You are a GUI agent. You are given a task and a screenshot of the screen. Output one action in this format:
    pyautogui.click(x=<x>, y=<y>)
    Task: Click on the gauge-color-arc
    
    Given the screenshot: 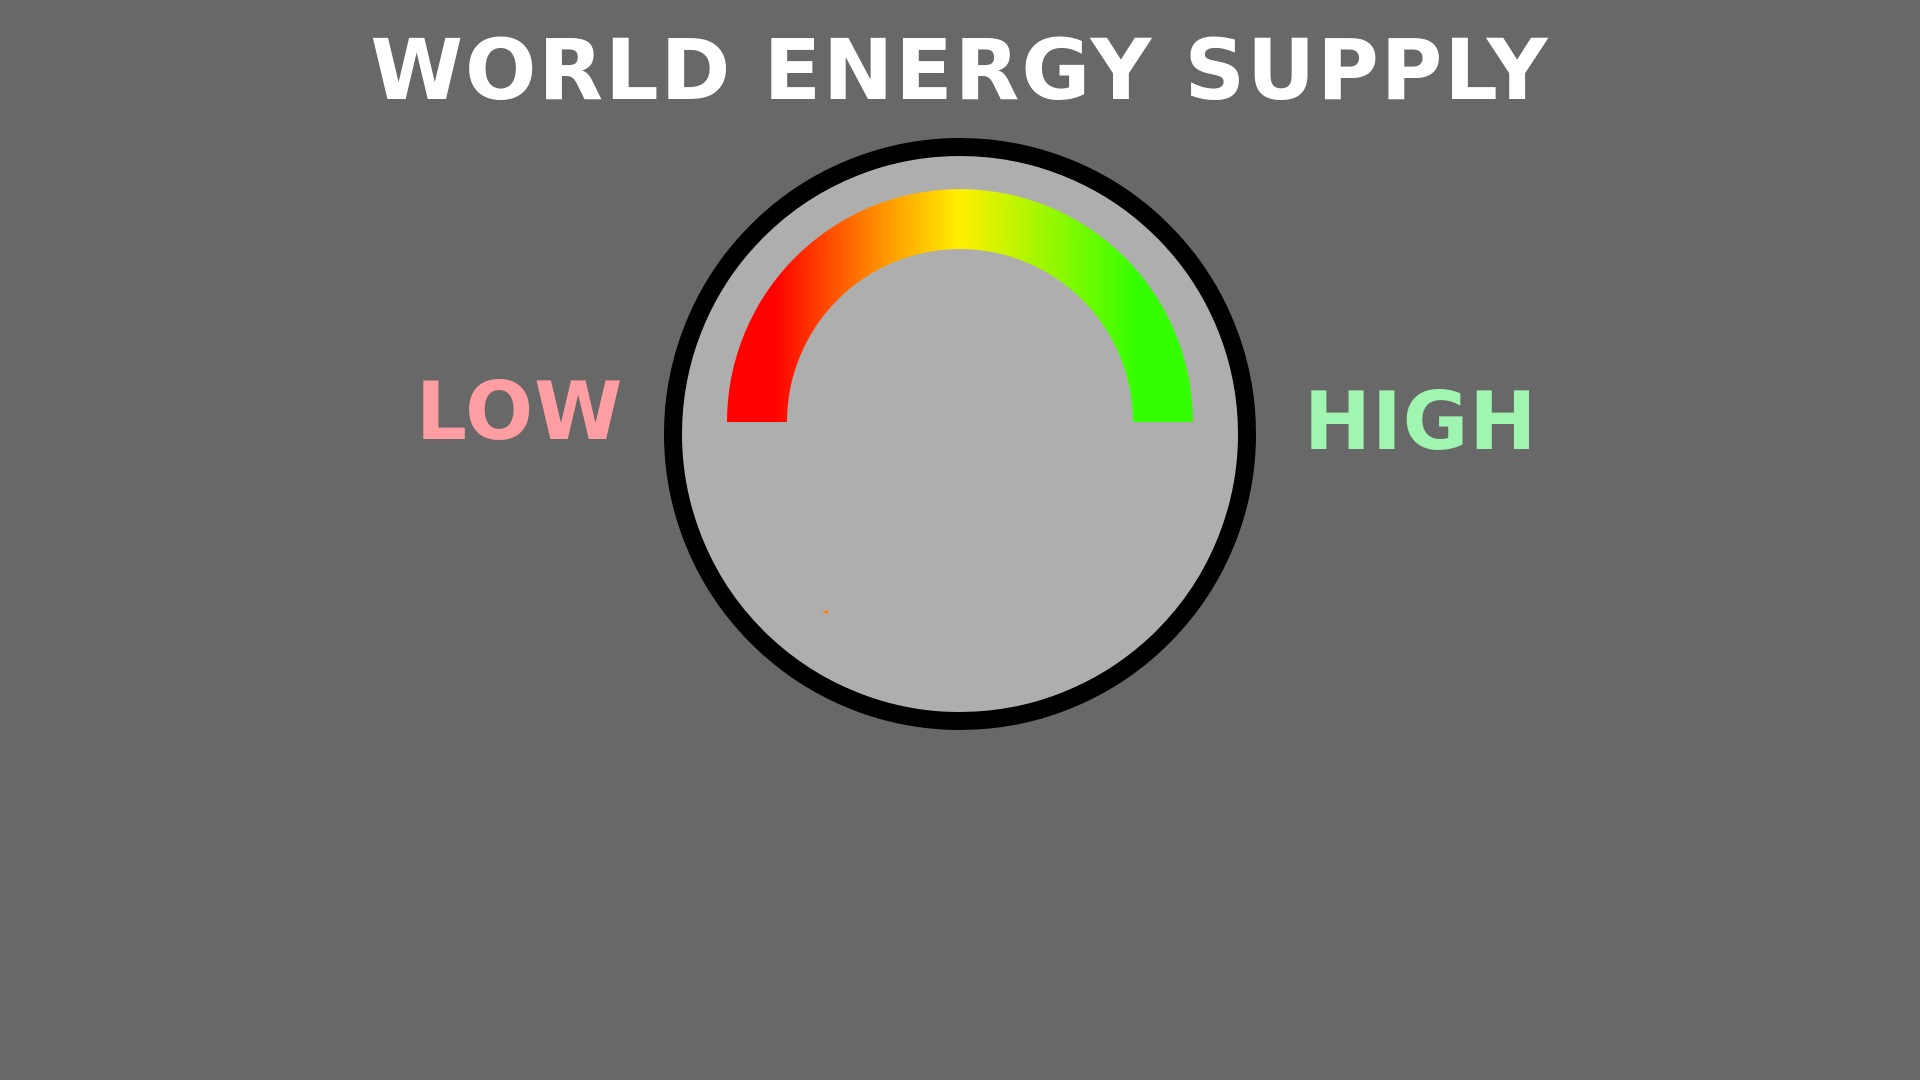 What is the action you would take?
    pyautogui.click(x=960, y=305)
    